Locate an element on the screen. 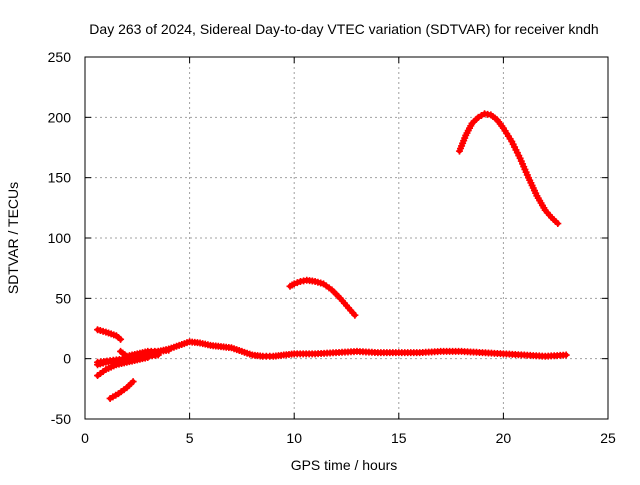 This screenshot has height=485, width=640. x-tick-label: 10 is located at coordinates (294, 438).